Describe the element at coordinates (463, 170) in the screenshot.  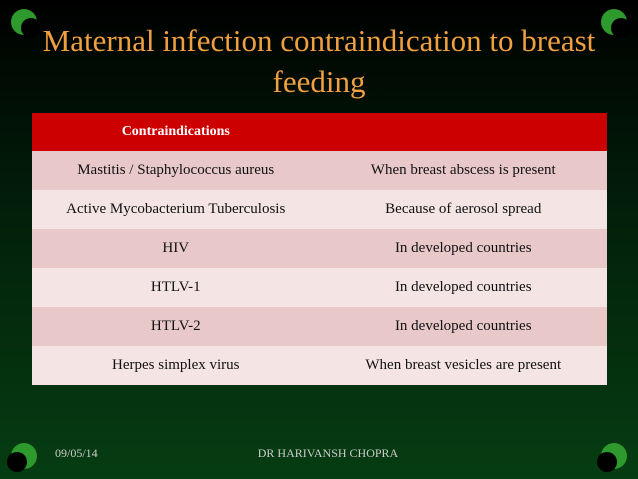
I see `table-cell: When breast abscess is present` at that location.